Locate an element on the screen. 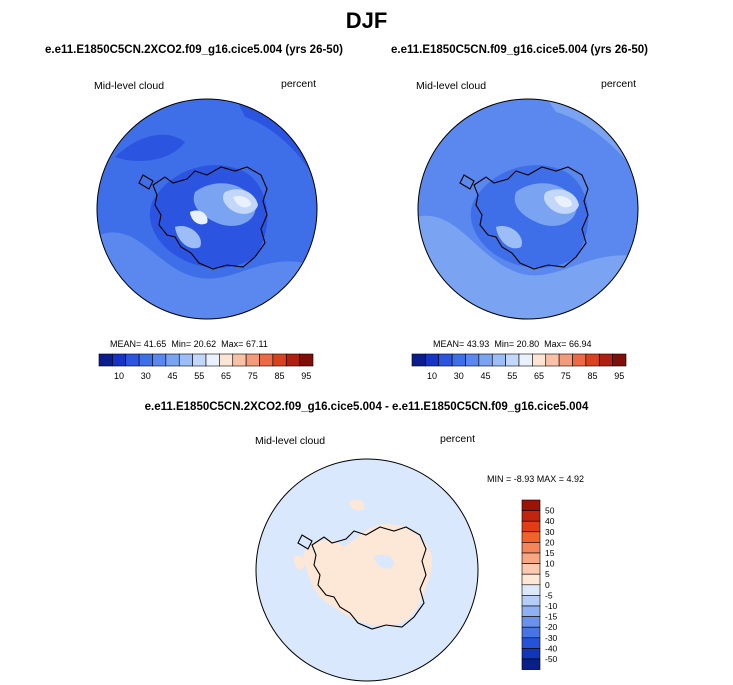 This screenshot has width=733, height=685. variable-label-right: Mid-level cloud is located at coordinates (451, 86).